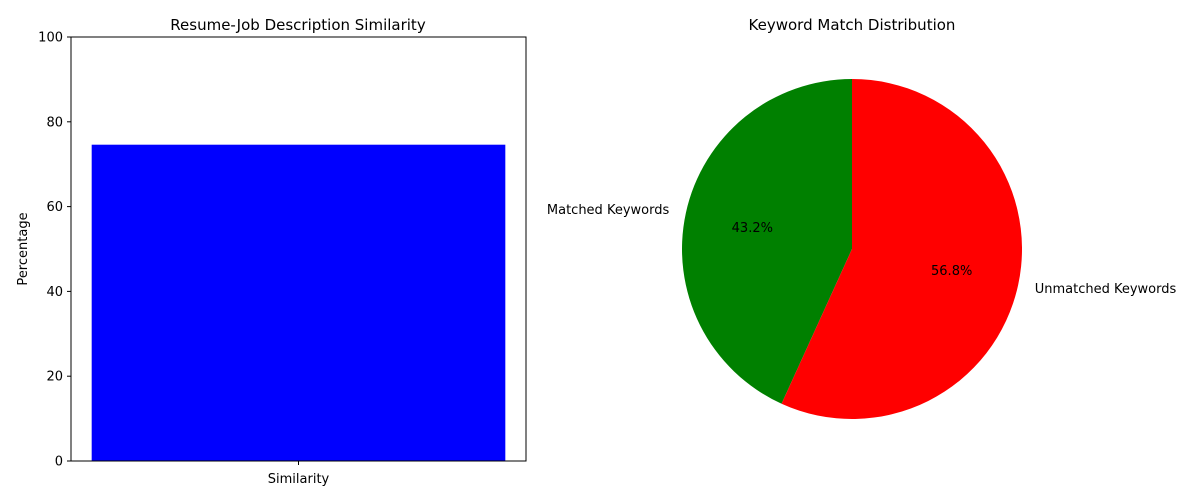  I want to click on pie-pct-label-unmatched-keywords: 56.8%, so click(951, 271).